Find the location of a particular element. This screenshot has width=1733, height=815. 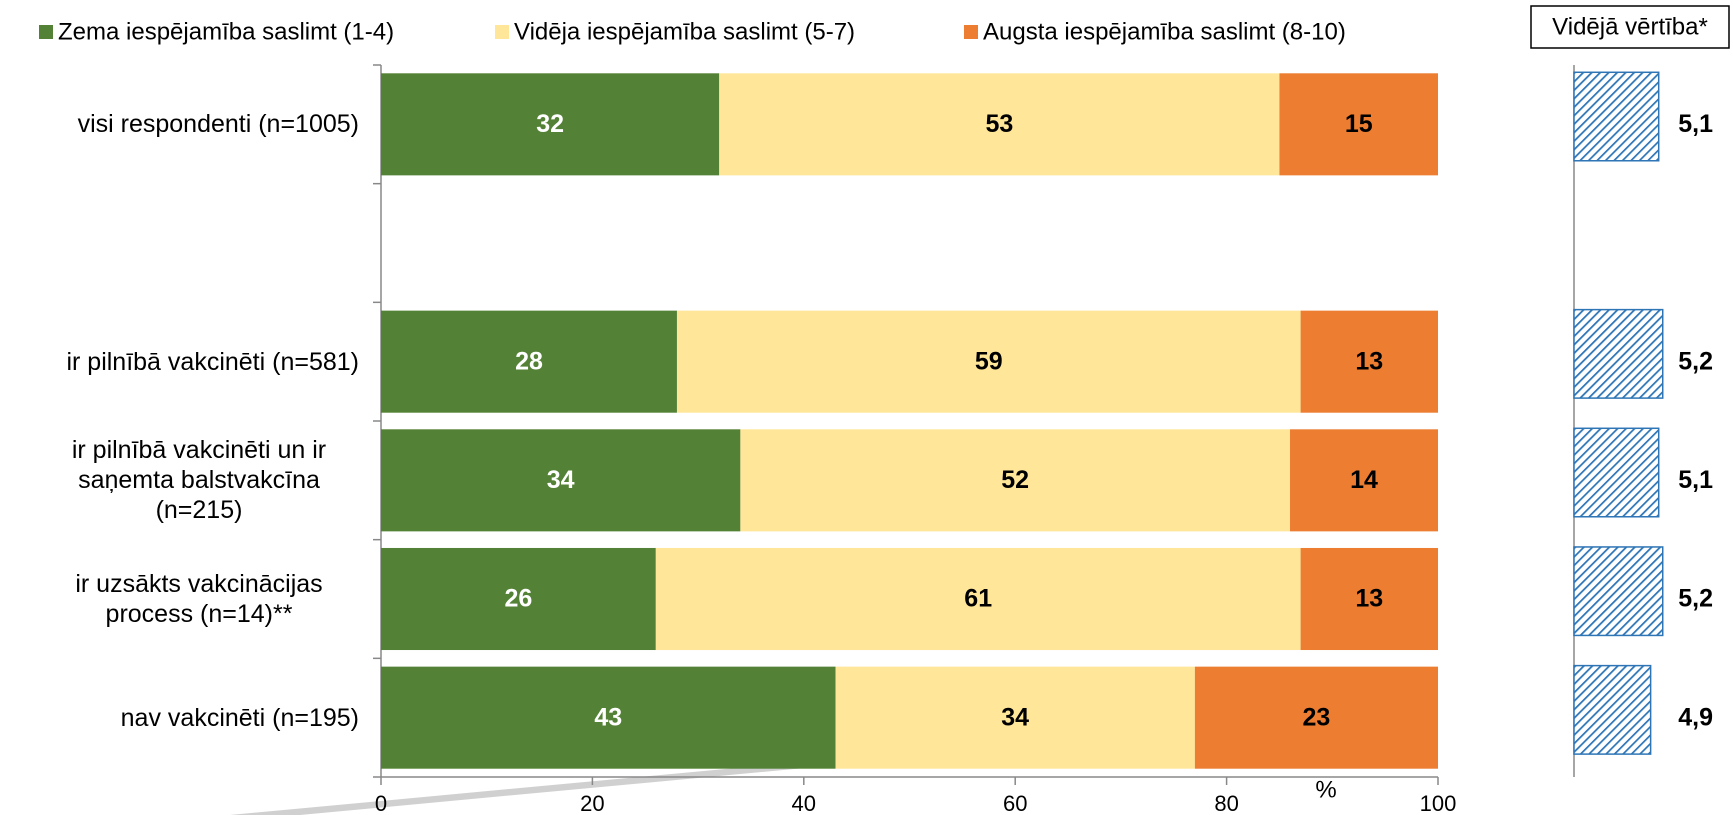

legend-label: Augsta iespējamība saslimt (8-10) is located at coordinates (1164, 31).